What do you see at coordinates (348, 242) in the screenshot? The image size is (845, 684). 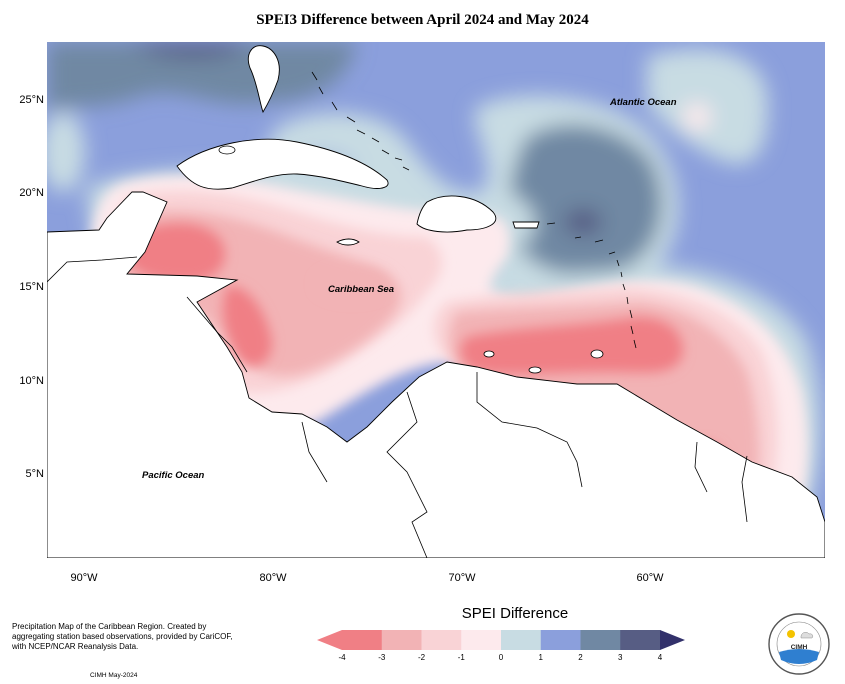 I see `jamaica` at bounding box center [348, 242].